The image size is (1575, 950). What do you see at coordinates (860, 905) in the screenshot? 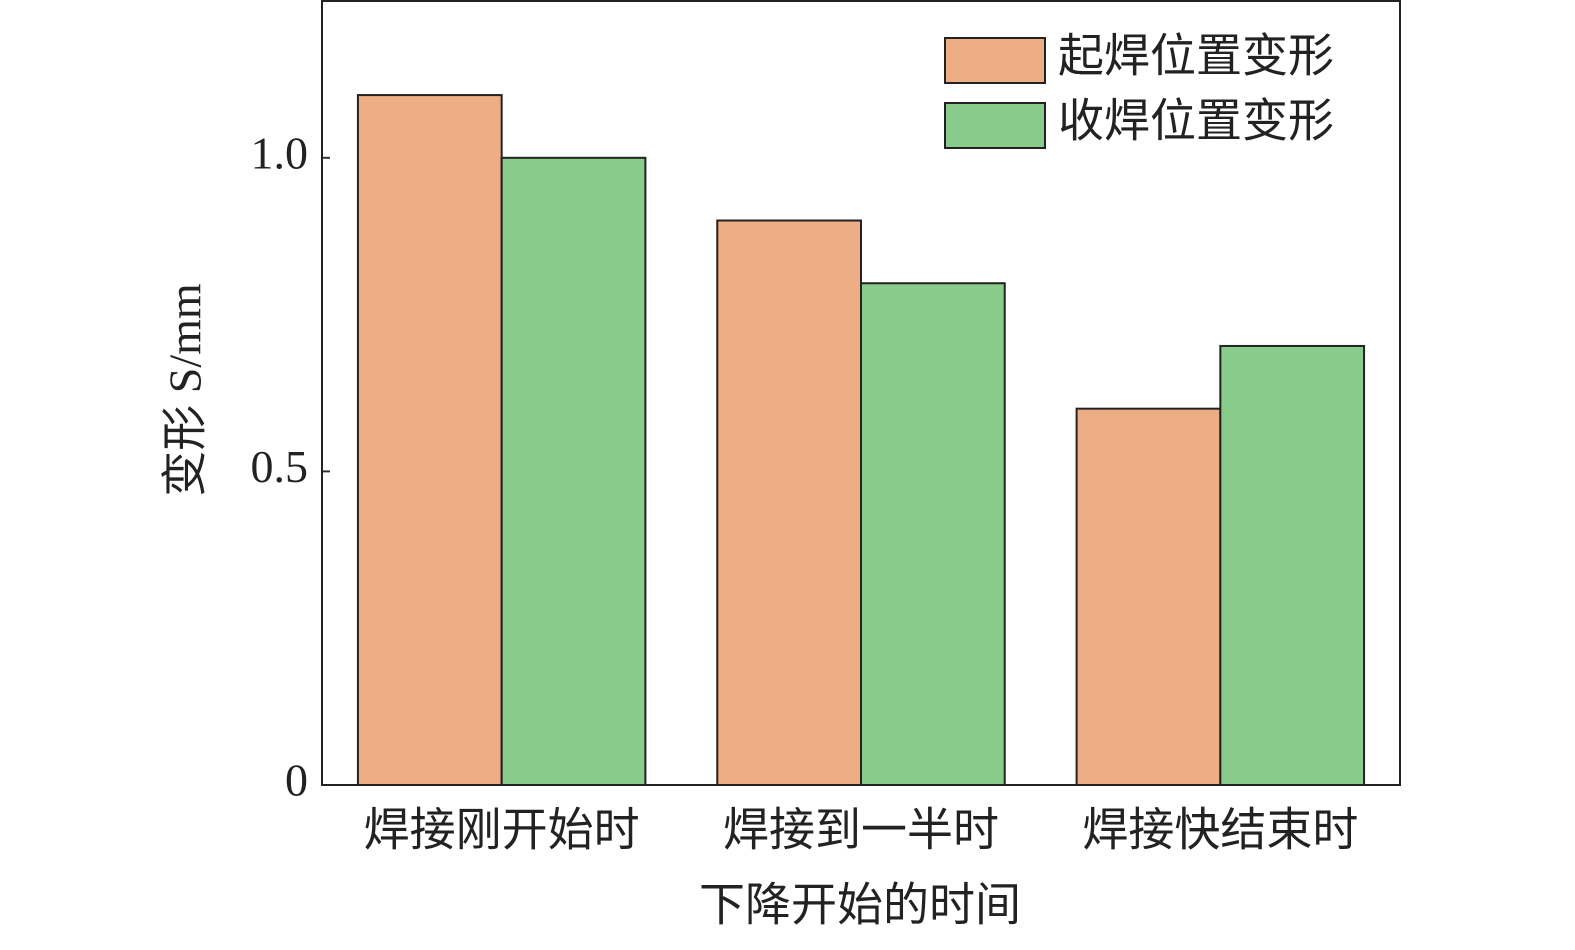
I see `x-axis-title: 下降开始的时间` at bounding box center [860, 905].